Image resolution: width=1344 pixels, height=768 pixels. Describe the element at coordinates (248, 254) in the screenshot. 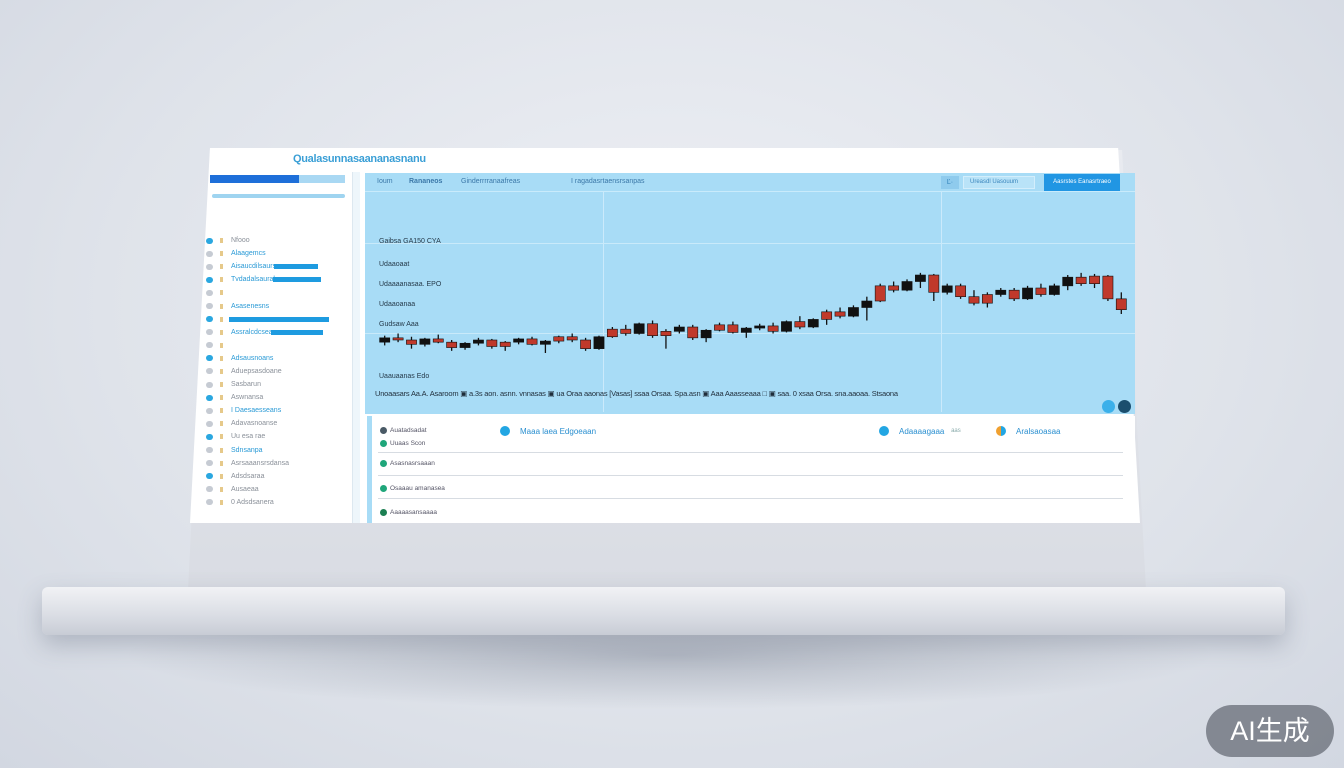

I see `sidebar-item-label: Alaagemcs` at that location.